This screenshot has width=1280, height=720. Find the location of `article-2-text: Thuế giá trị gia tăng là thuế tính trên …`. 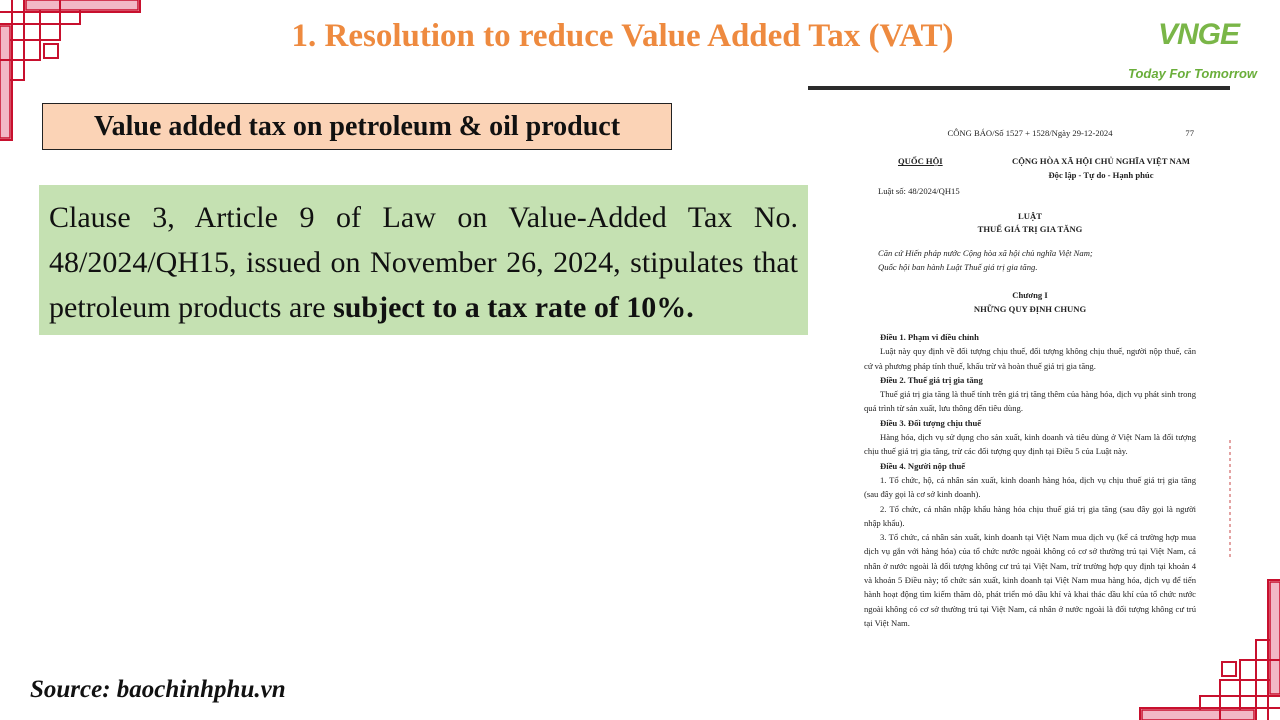

article-2-text: Thuế giá trị gia tăng là thuế tính trên … is located at coordinates (1030, 401).